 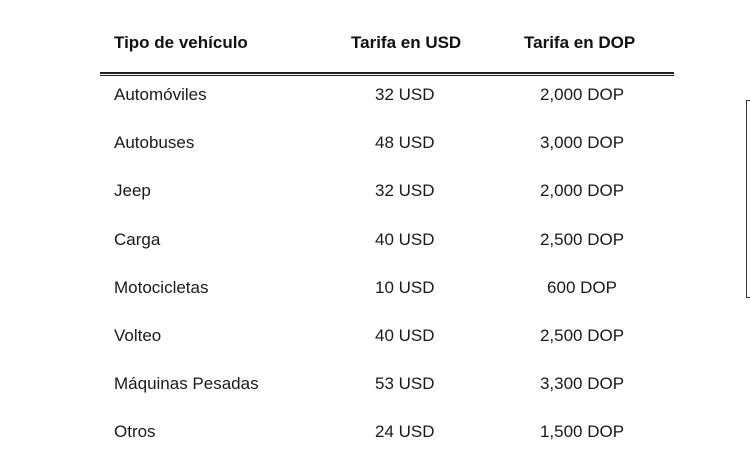 I want to click on table-row: Motocicletas 10 USD 600 DOP, so click(x=387, y=288).